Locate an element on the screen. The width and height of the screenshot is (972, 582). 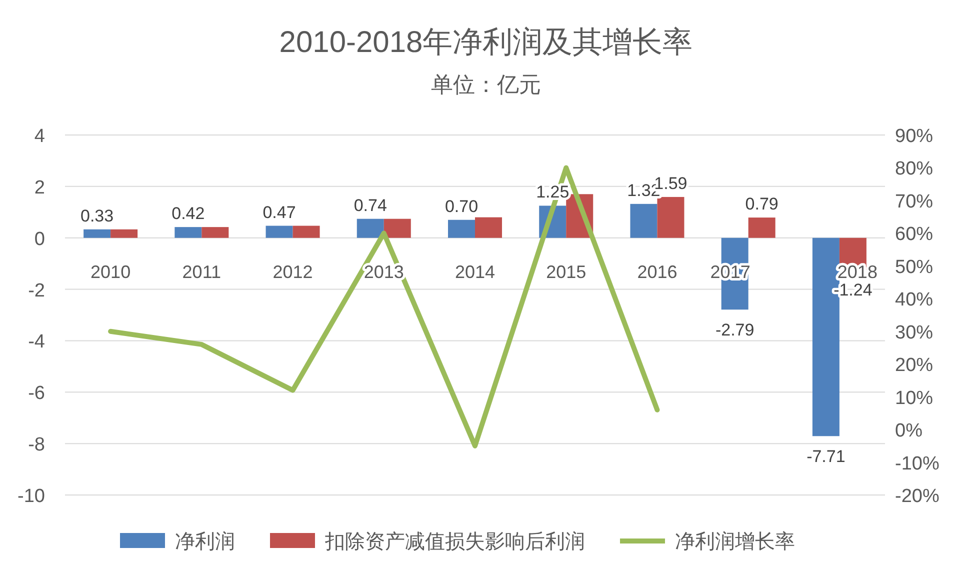
y2-tick-label: 30% is located at coordinates (914, 333).